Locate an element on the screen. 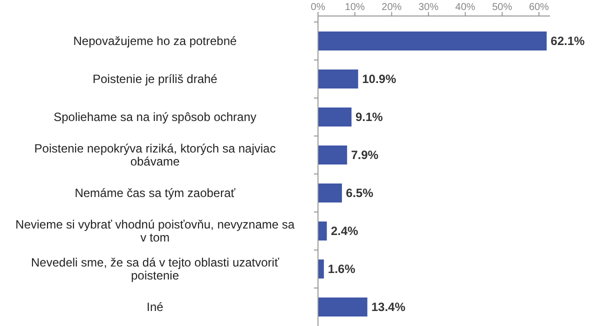 This screenshot has width=600, height=326. data-label: 6.5% is located at coordinates (360, 193).